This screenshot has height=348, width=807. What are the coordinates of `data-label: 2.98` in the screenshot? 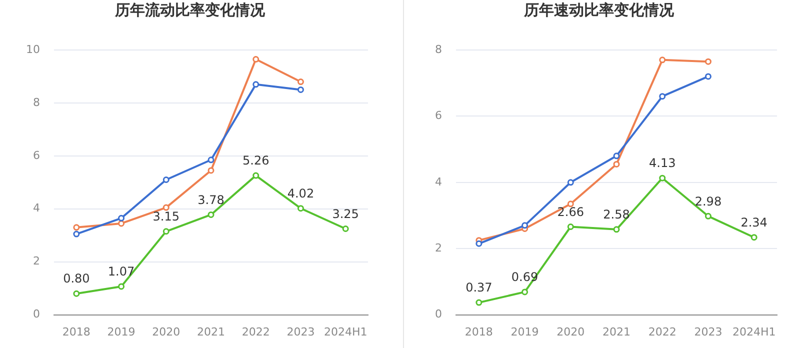 It's located at (708, 201).